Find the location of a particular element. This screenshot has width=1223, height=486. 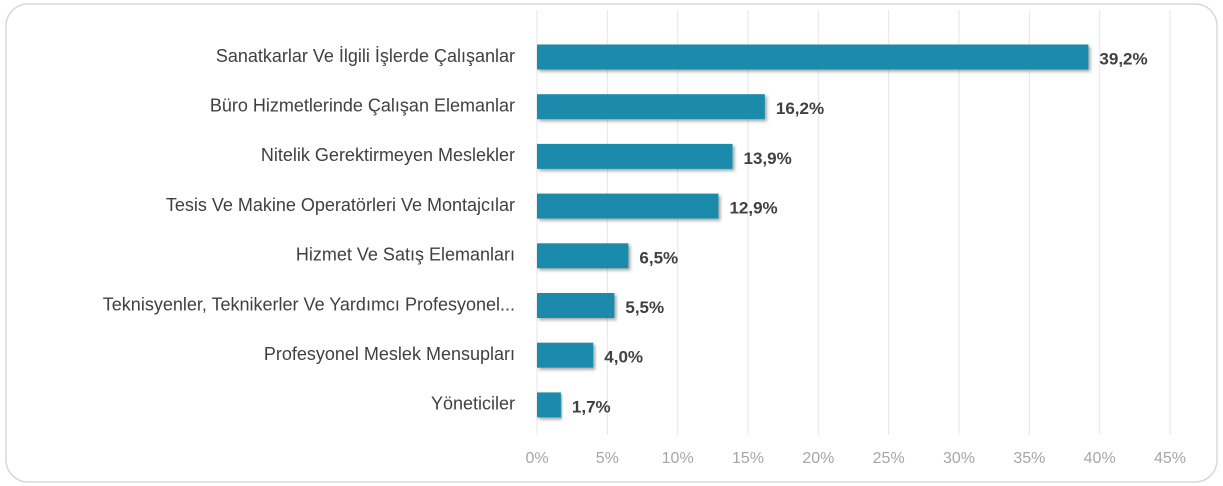

category-label: Nitelik Gerektirmeyen Meslekler is located at coordinates (388, 155).